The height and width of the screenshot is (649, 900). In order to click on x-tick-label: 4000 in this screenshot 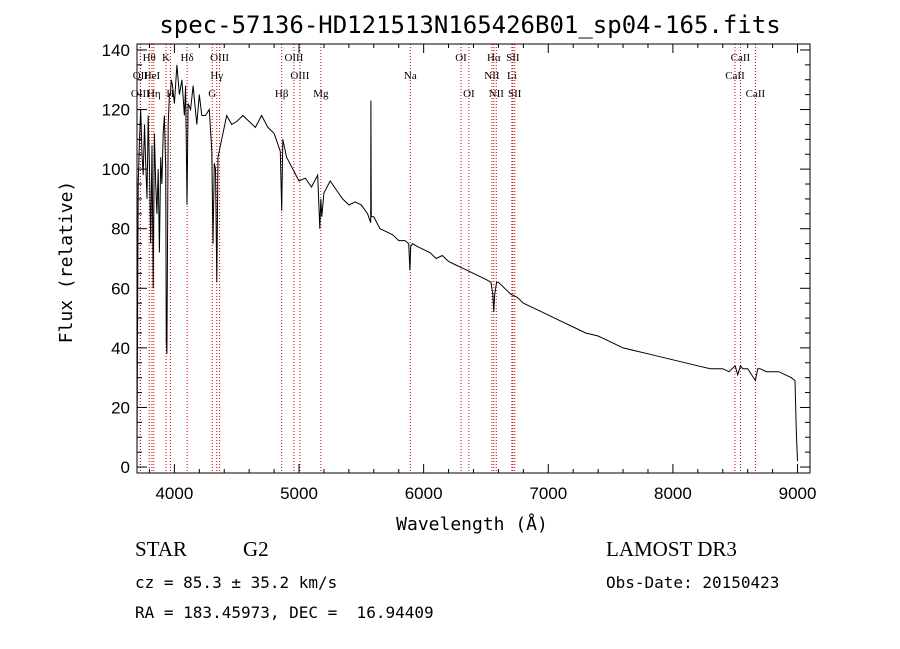, I will do `click(174, 493)`.